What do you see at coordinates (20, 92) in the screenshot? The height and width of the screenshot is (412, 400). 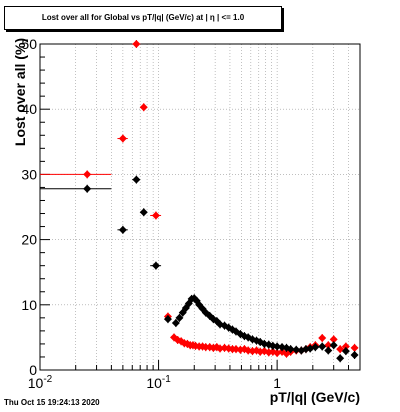 I see `y-axis-label: Lost over all (%)` at bounding box center [20, 92].